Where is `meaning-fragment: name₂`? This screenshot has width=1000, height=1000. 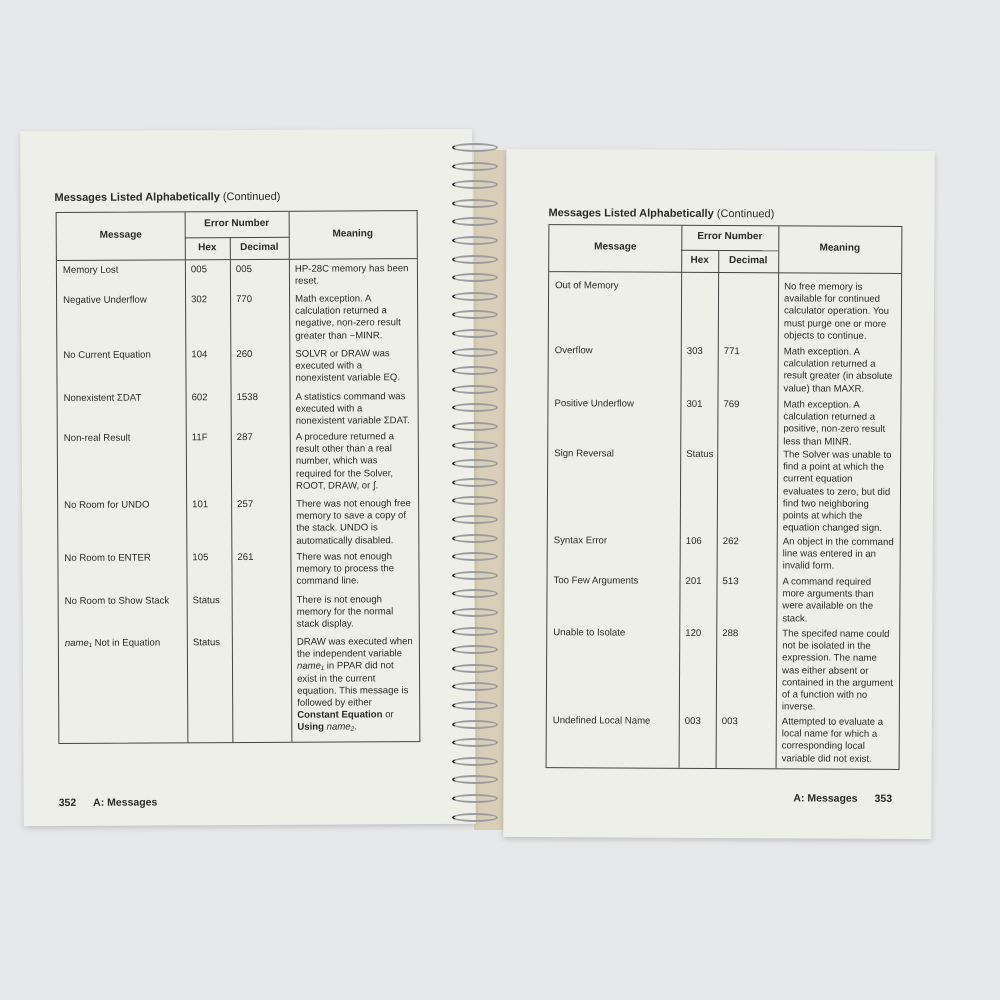 meaning-fragment: name₂ is located at coordinates (339, 727).